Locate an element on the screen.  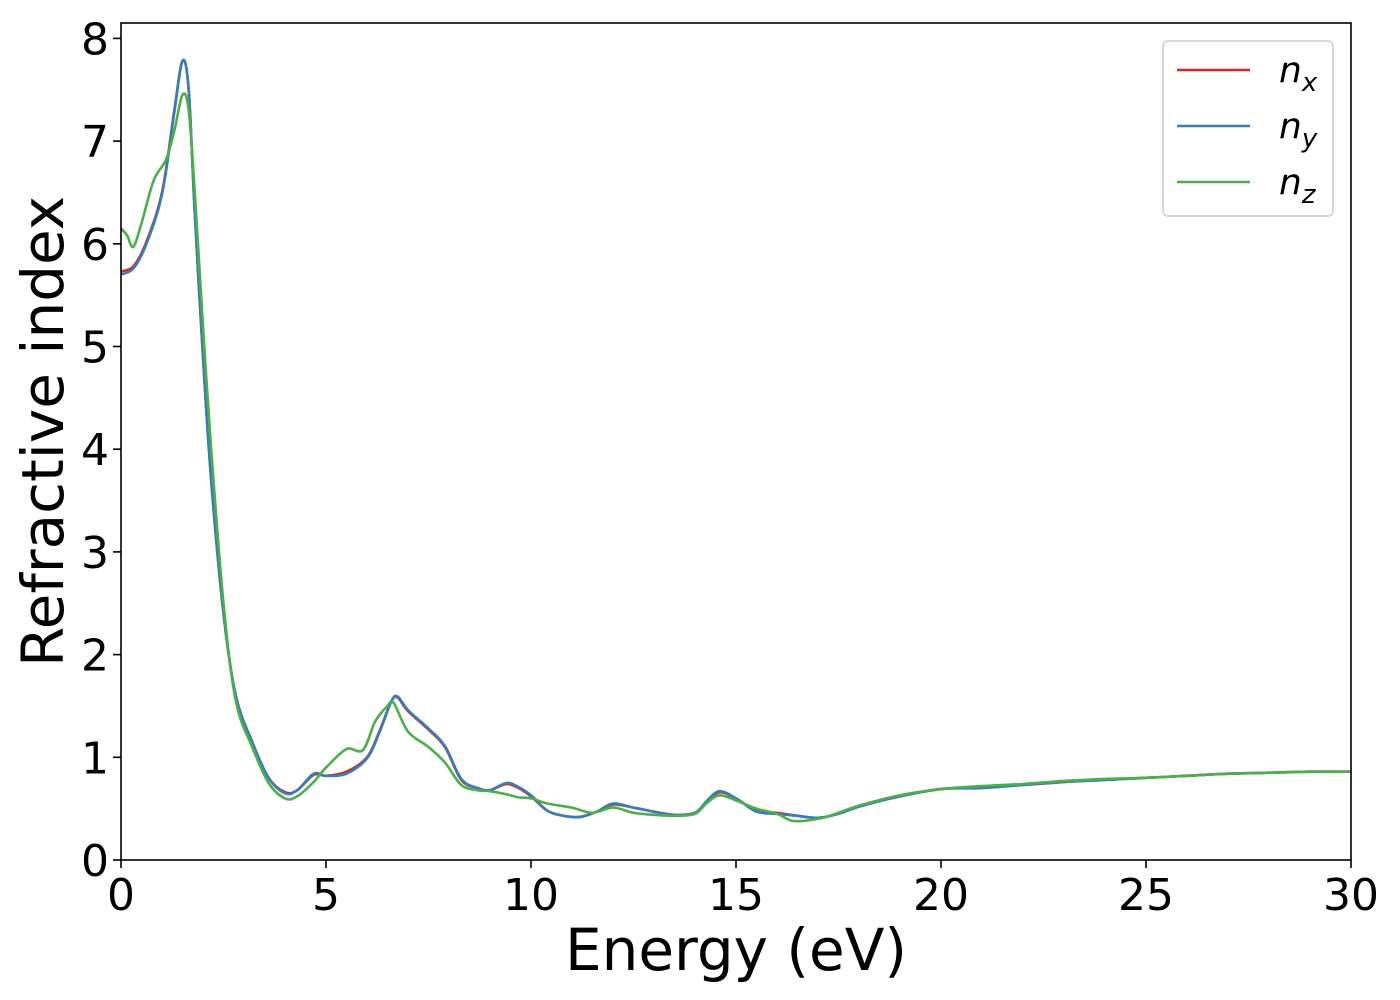
x-axis-ticks: 0 5 10 15 20 25 30 is located at coordinates (743, 890).